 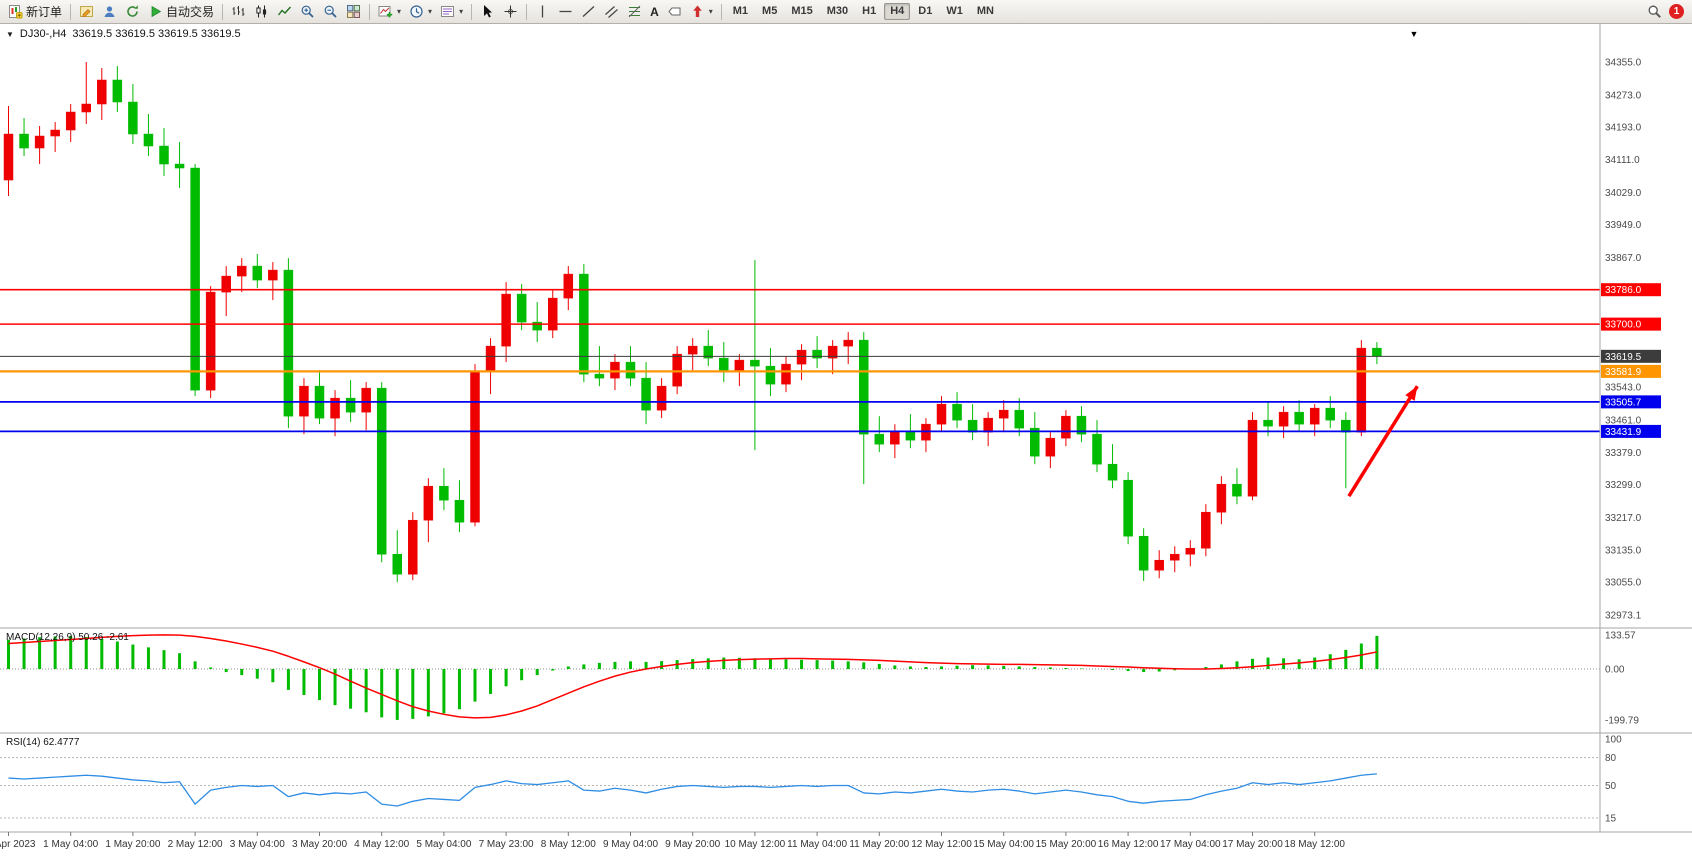 I want to click on templates-button: ▾, so click(x=451, y=12).